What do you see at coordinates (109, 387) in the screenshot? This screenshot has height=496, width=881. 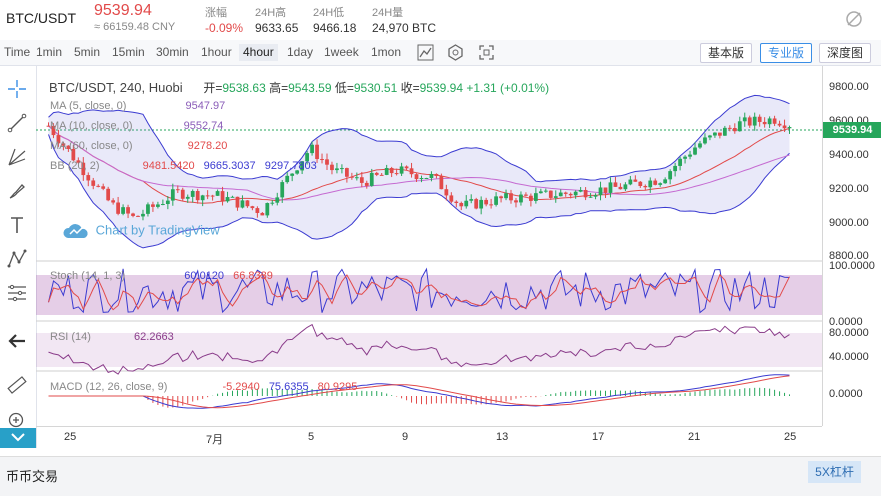 I see `macd-label: MACD (12, 26, close, 9)` at bounding box center [109, 387].